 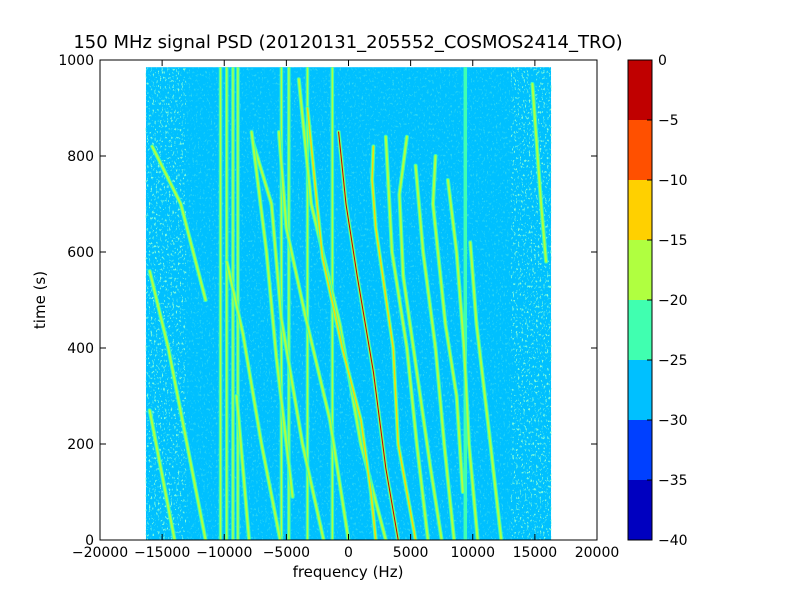 What do you see at coordinates (100, 553) in the screenshot?
I see `x-tick-label: −20000` at bounding box center [100, 553].